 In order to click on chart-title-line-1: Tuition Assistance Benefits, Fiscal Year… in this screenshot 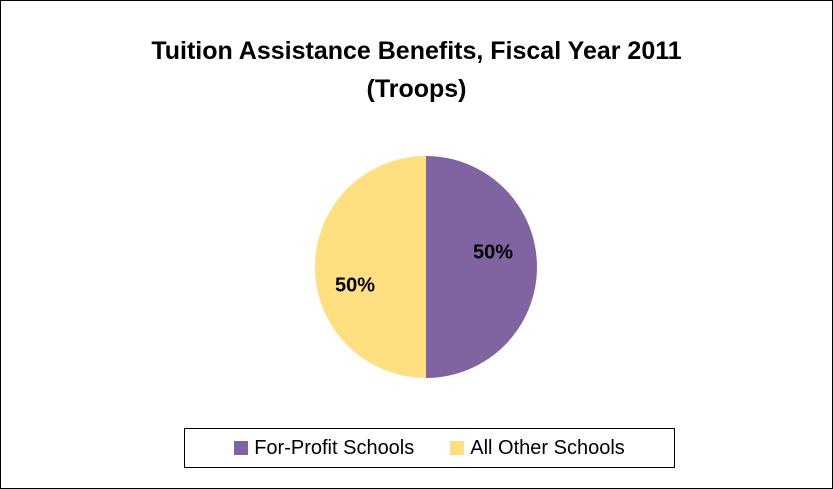, I will do `click(416, 51)`.